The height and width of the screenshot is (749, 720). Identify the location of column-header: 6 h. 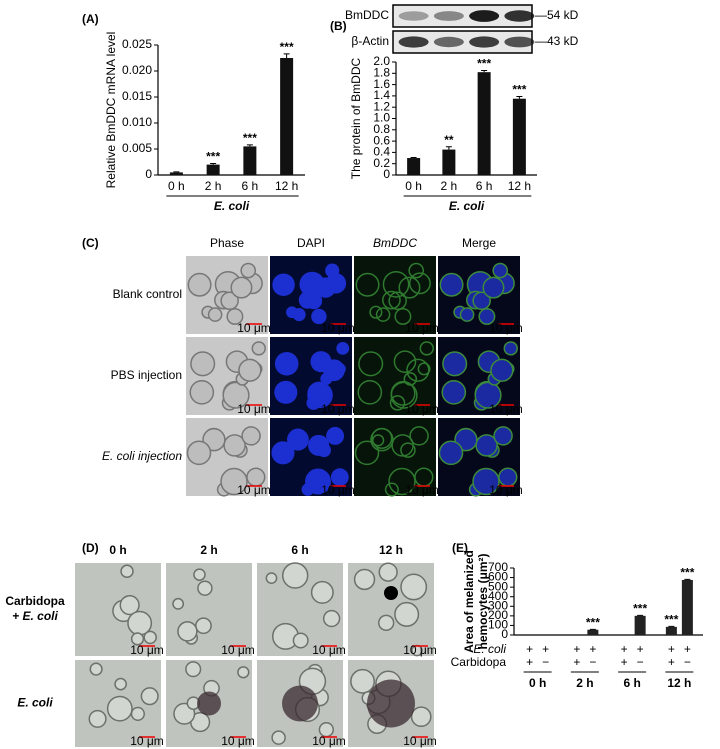
(299, 550).